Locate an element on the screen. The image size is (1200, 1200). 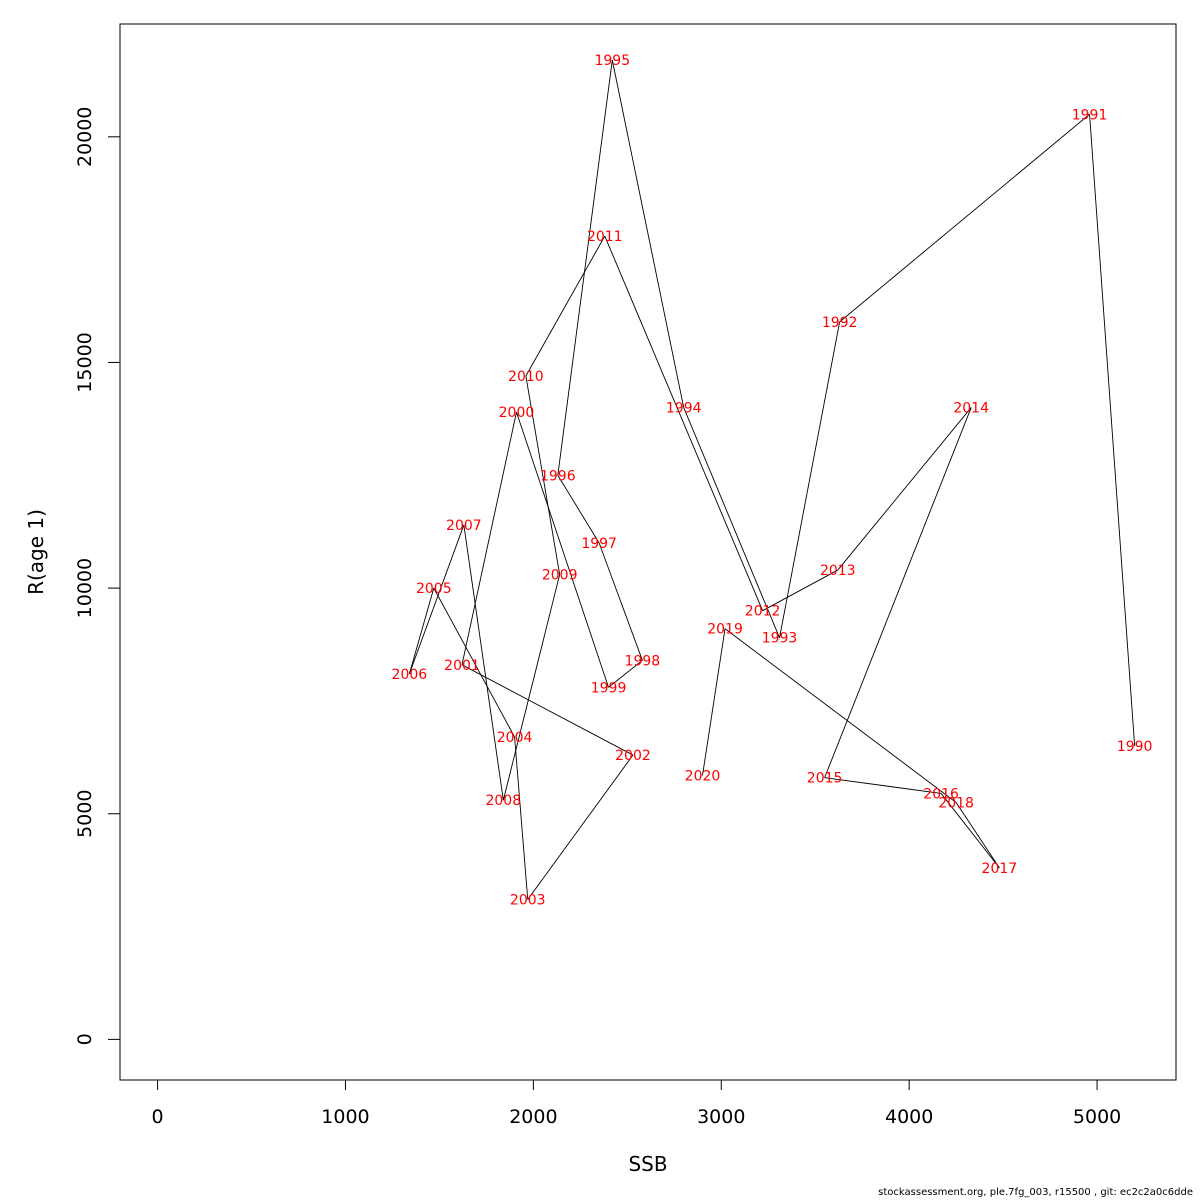
x-axis-title: SSB is located at coordinates (647, 1164).